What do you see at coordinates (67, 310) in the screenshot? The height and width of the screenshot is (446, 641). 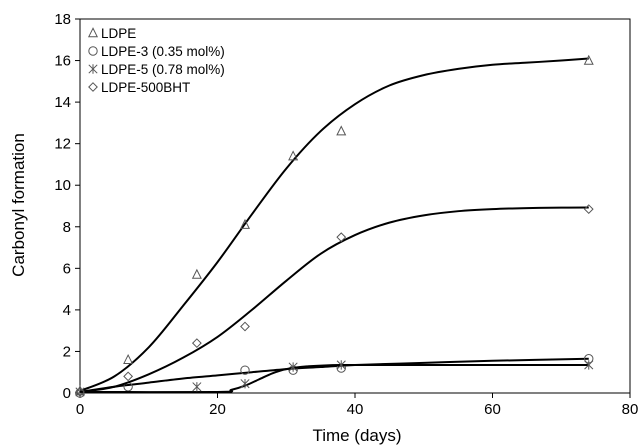 I see `y-tick-label-4: 4` at bounding box center [67, 310].